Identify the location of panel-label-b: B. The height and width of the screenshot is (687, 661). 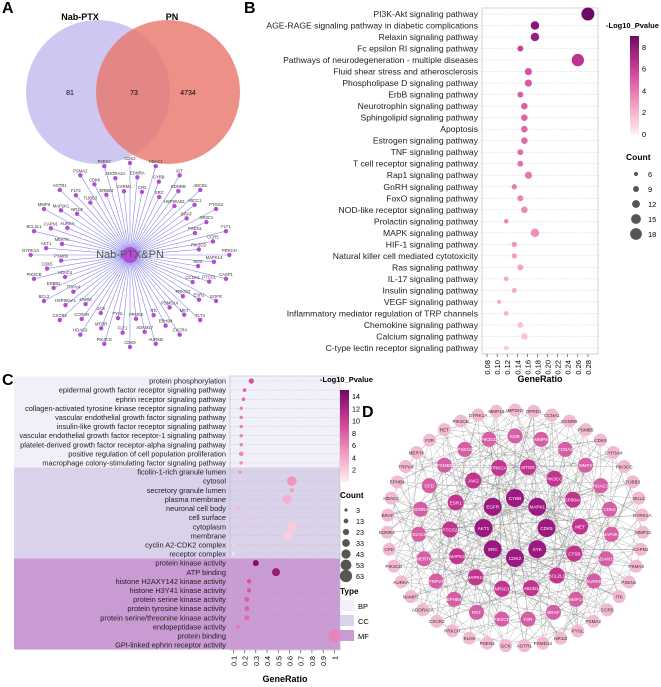
(250, 8).